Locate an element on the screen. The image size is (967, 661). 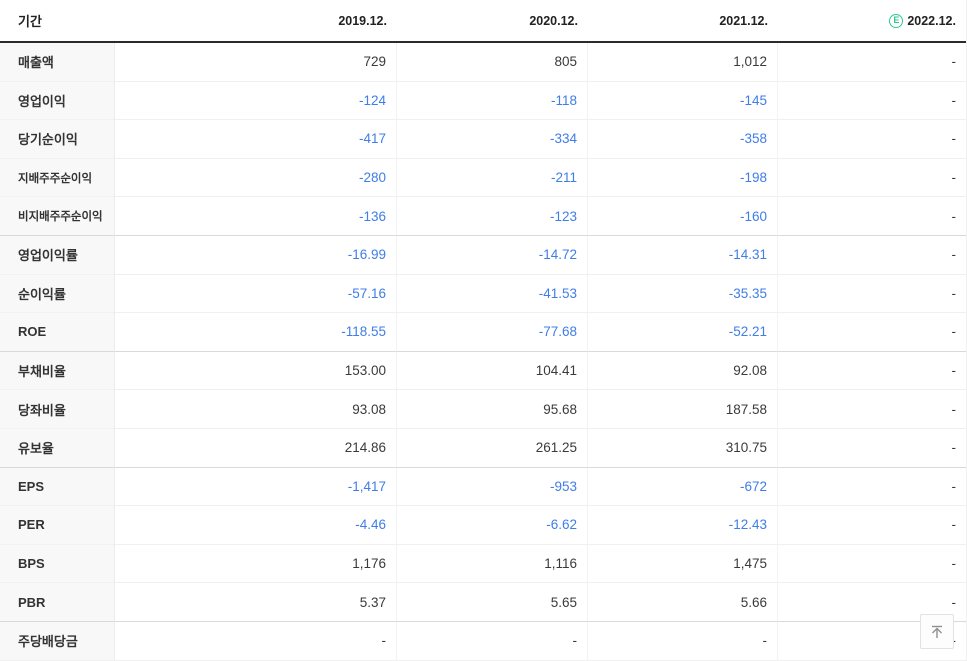
cell-value: -160 is located at coordinates (683, 216).